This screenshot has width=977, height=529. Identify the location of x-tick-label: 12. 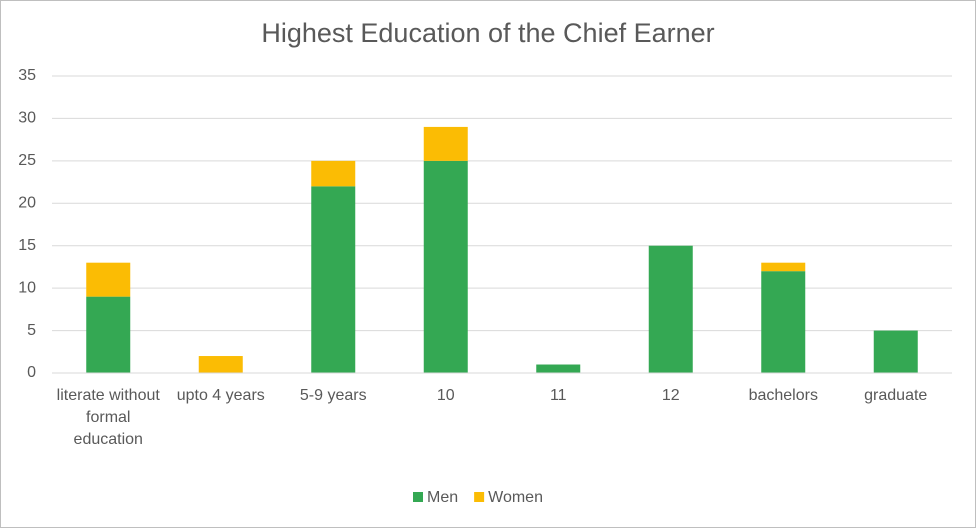
(670, 395).